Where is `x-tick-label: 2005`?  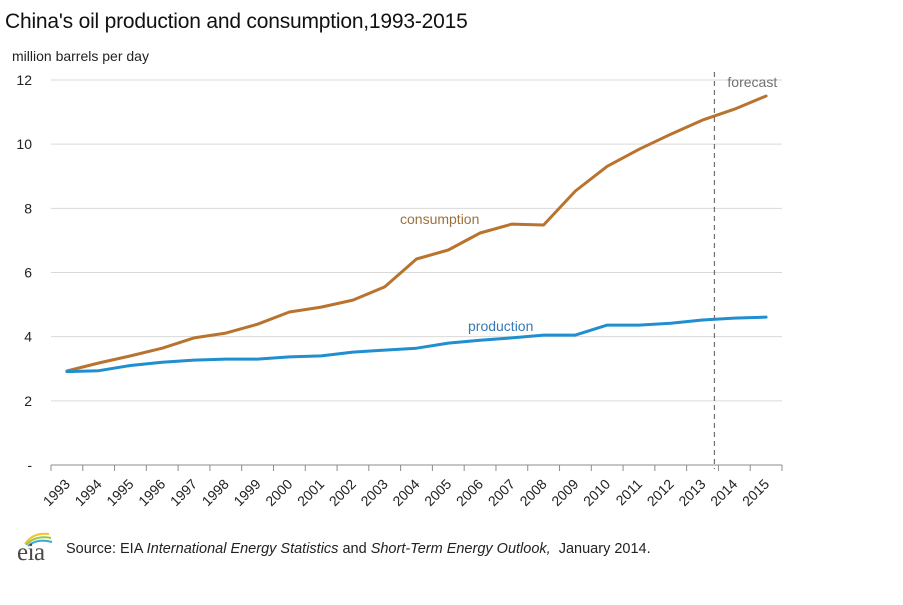 x-tick-label: 2005 is located at coordinates (437, 492).